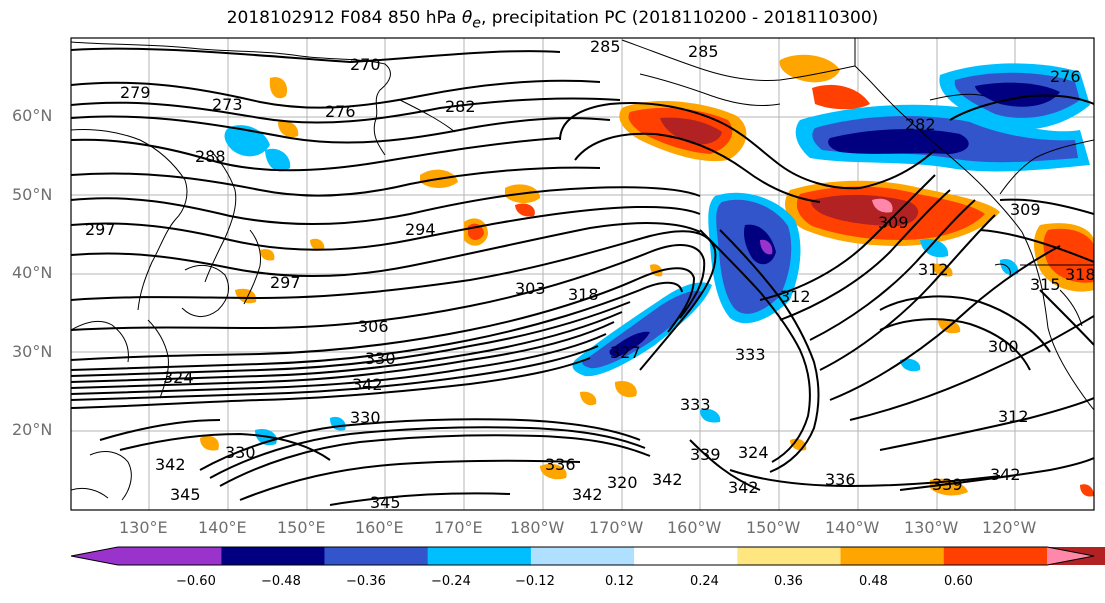 The image size is (1105, 603). Describe the element at coordinates (365, 64) in the screenshot. I see `contour-label: 270` at that location.